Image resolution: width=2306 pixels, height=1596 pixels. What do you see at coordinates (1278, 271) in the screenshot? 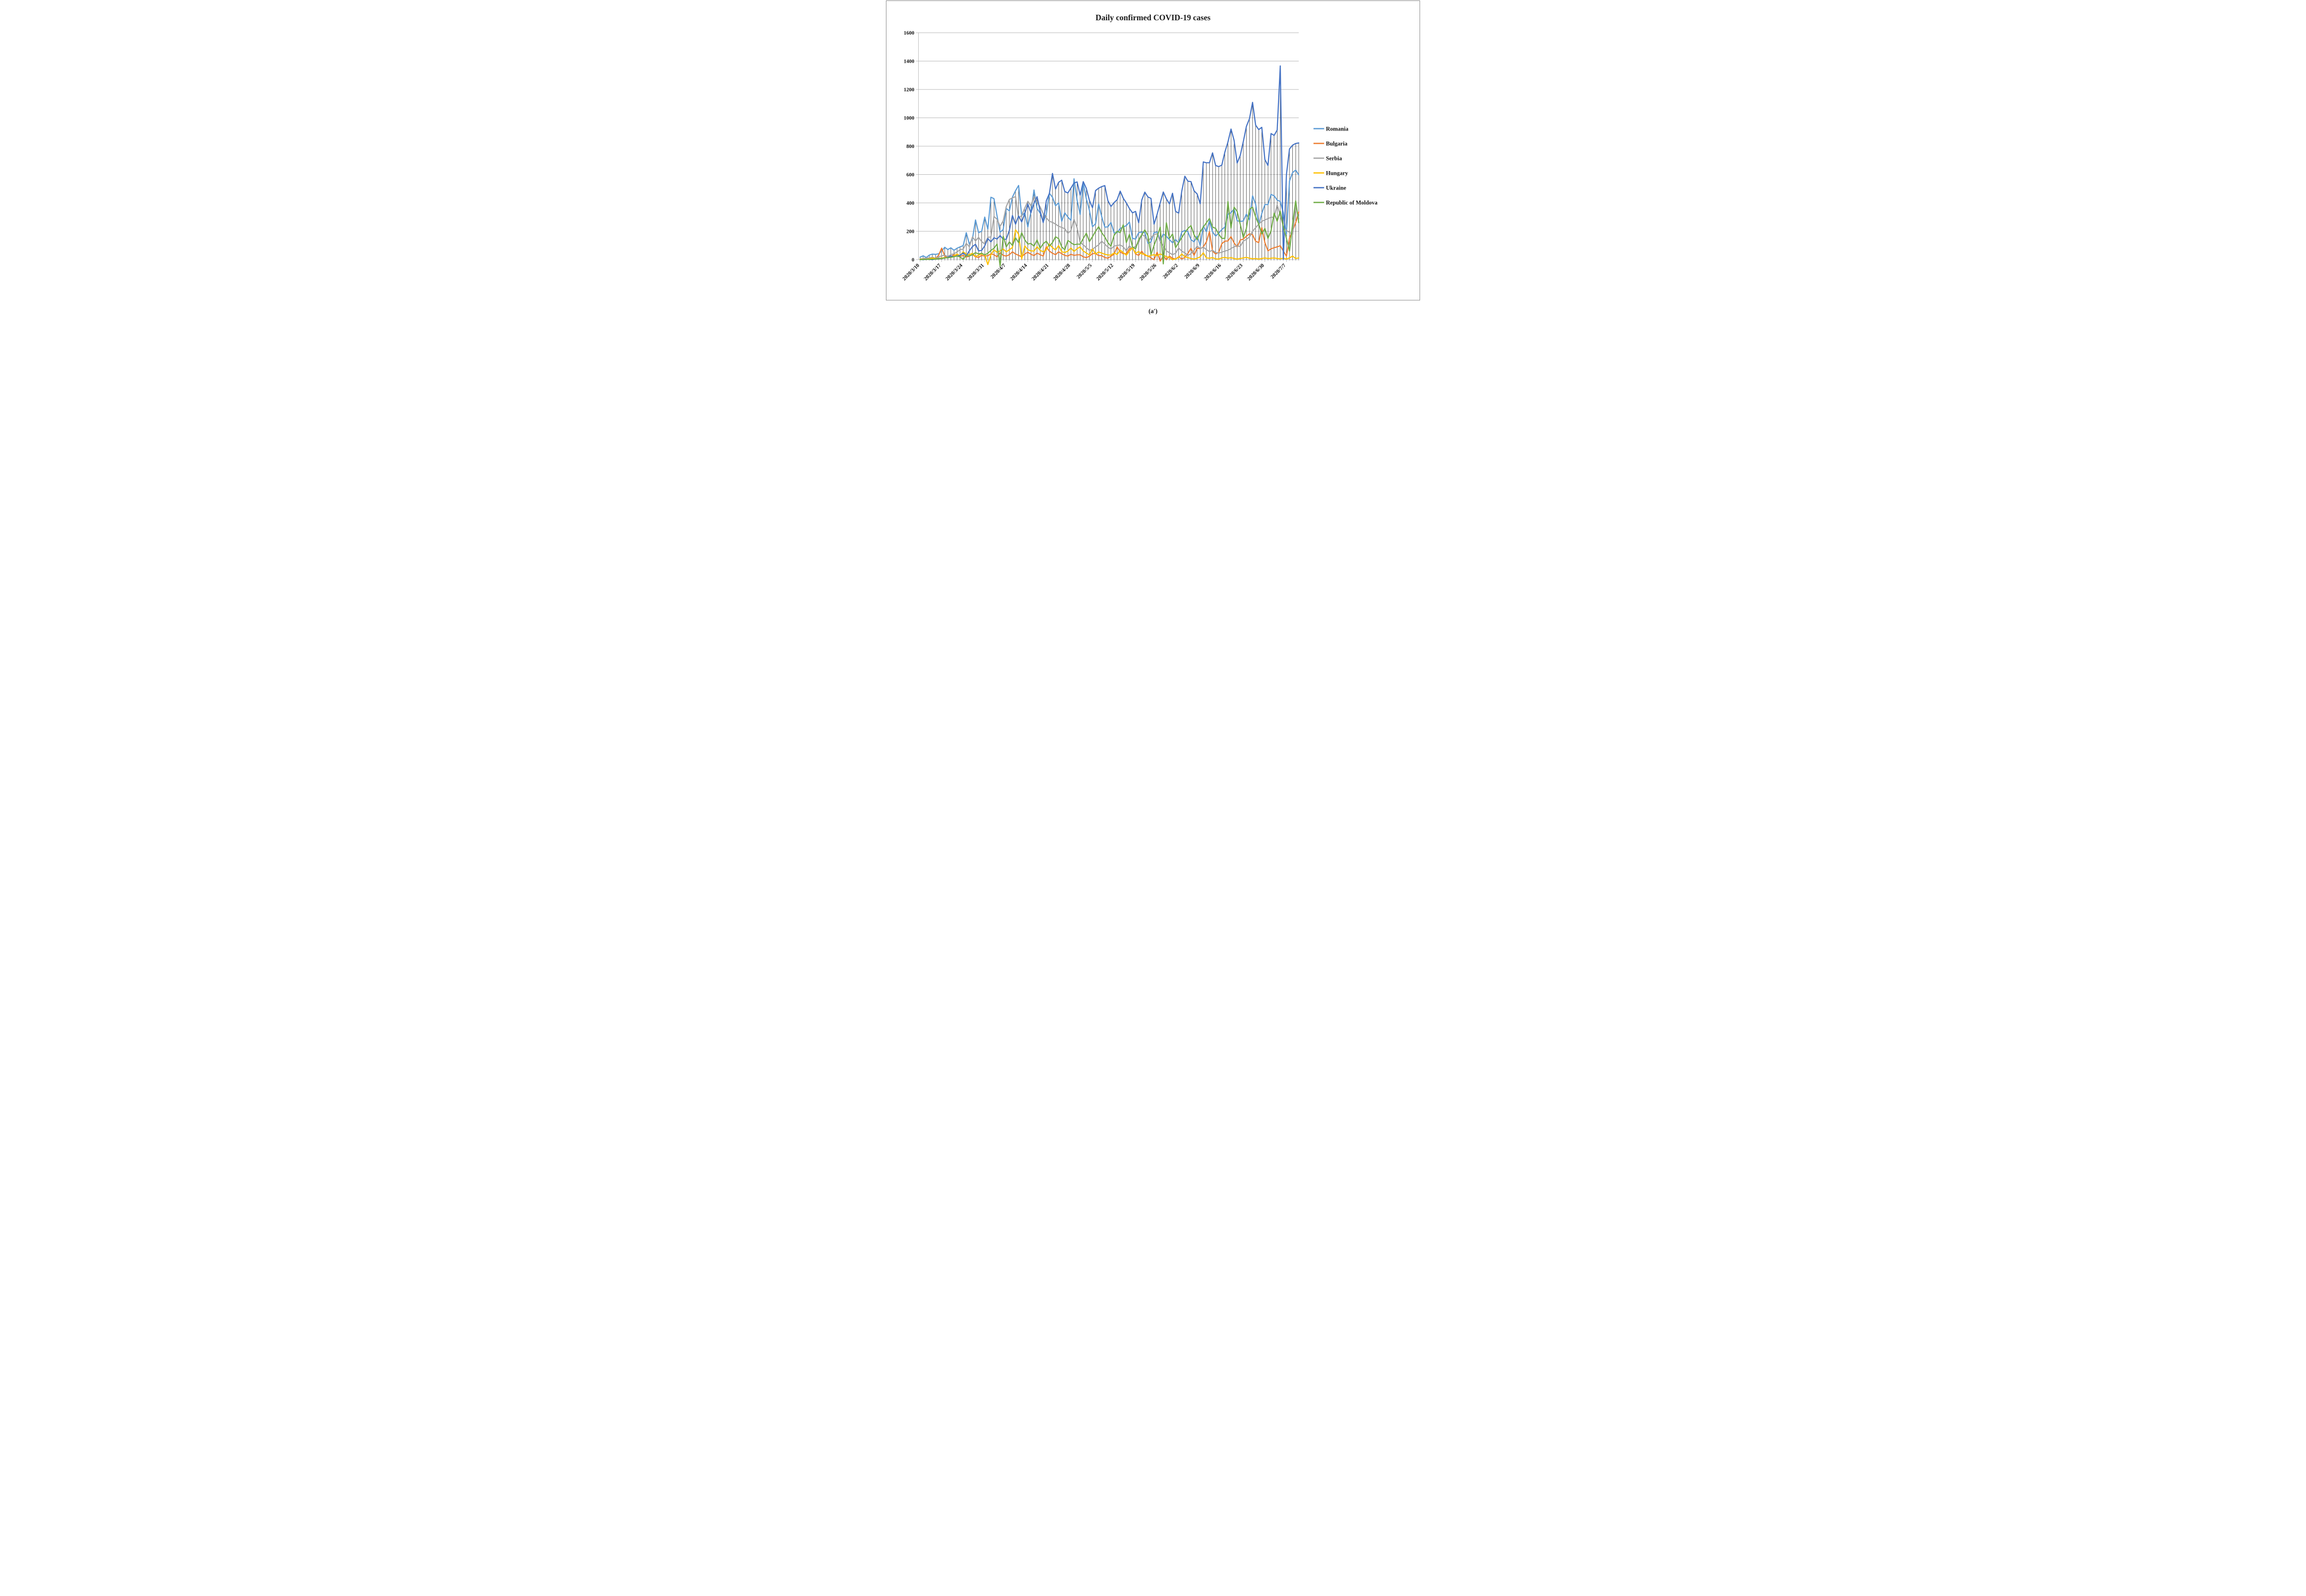
I see `x-axis-label: 2020/7/7` at bounding box center [1278, 271].